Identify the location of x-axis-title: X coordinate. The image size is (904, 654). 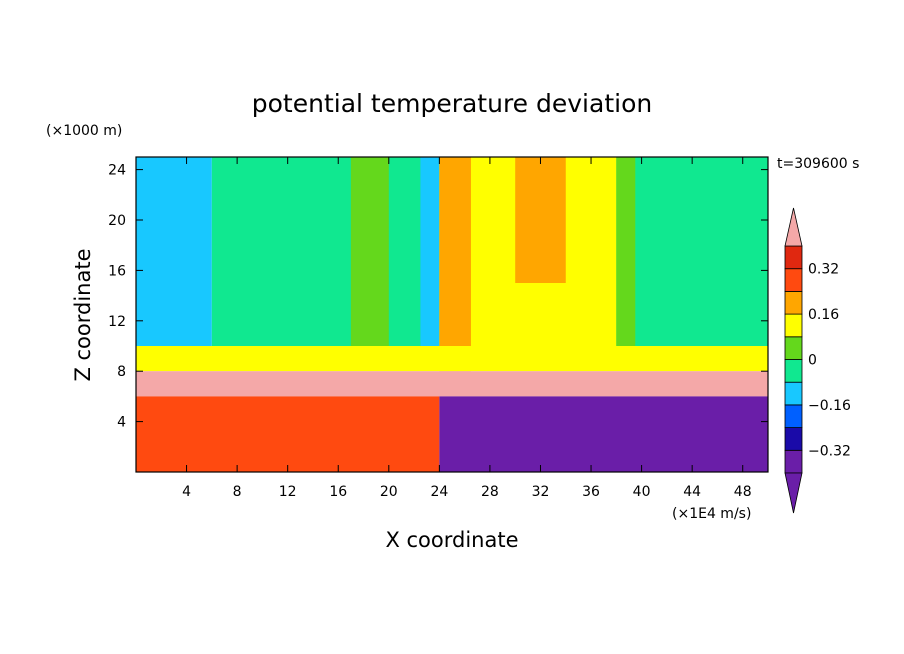
(451, 540).